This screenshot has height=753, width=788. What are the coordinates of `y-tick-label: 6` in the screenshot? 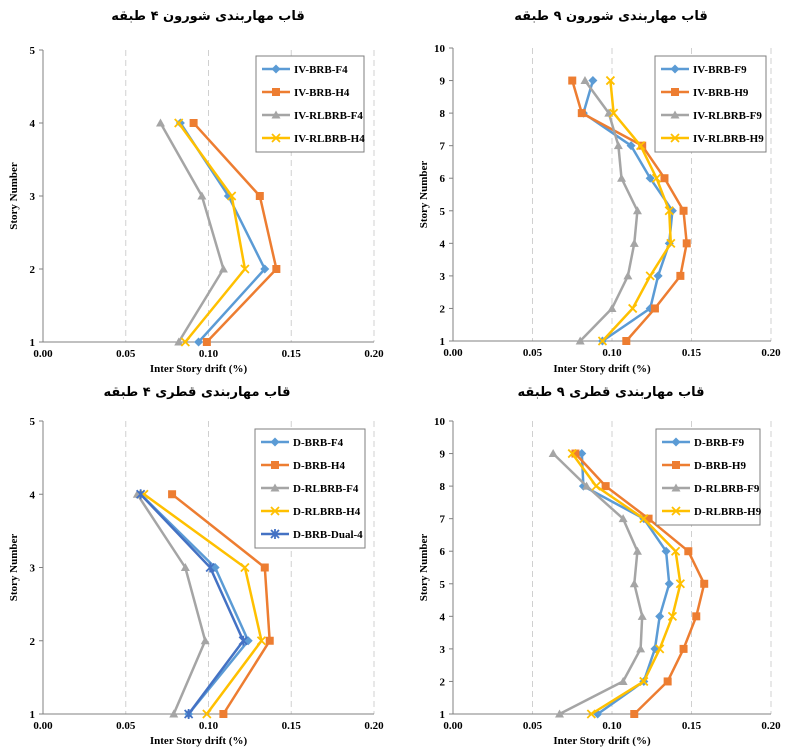 It's located at (443, 179).